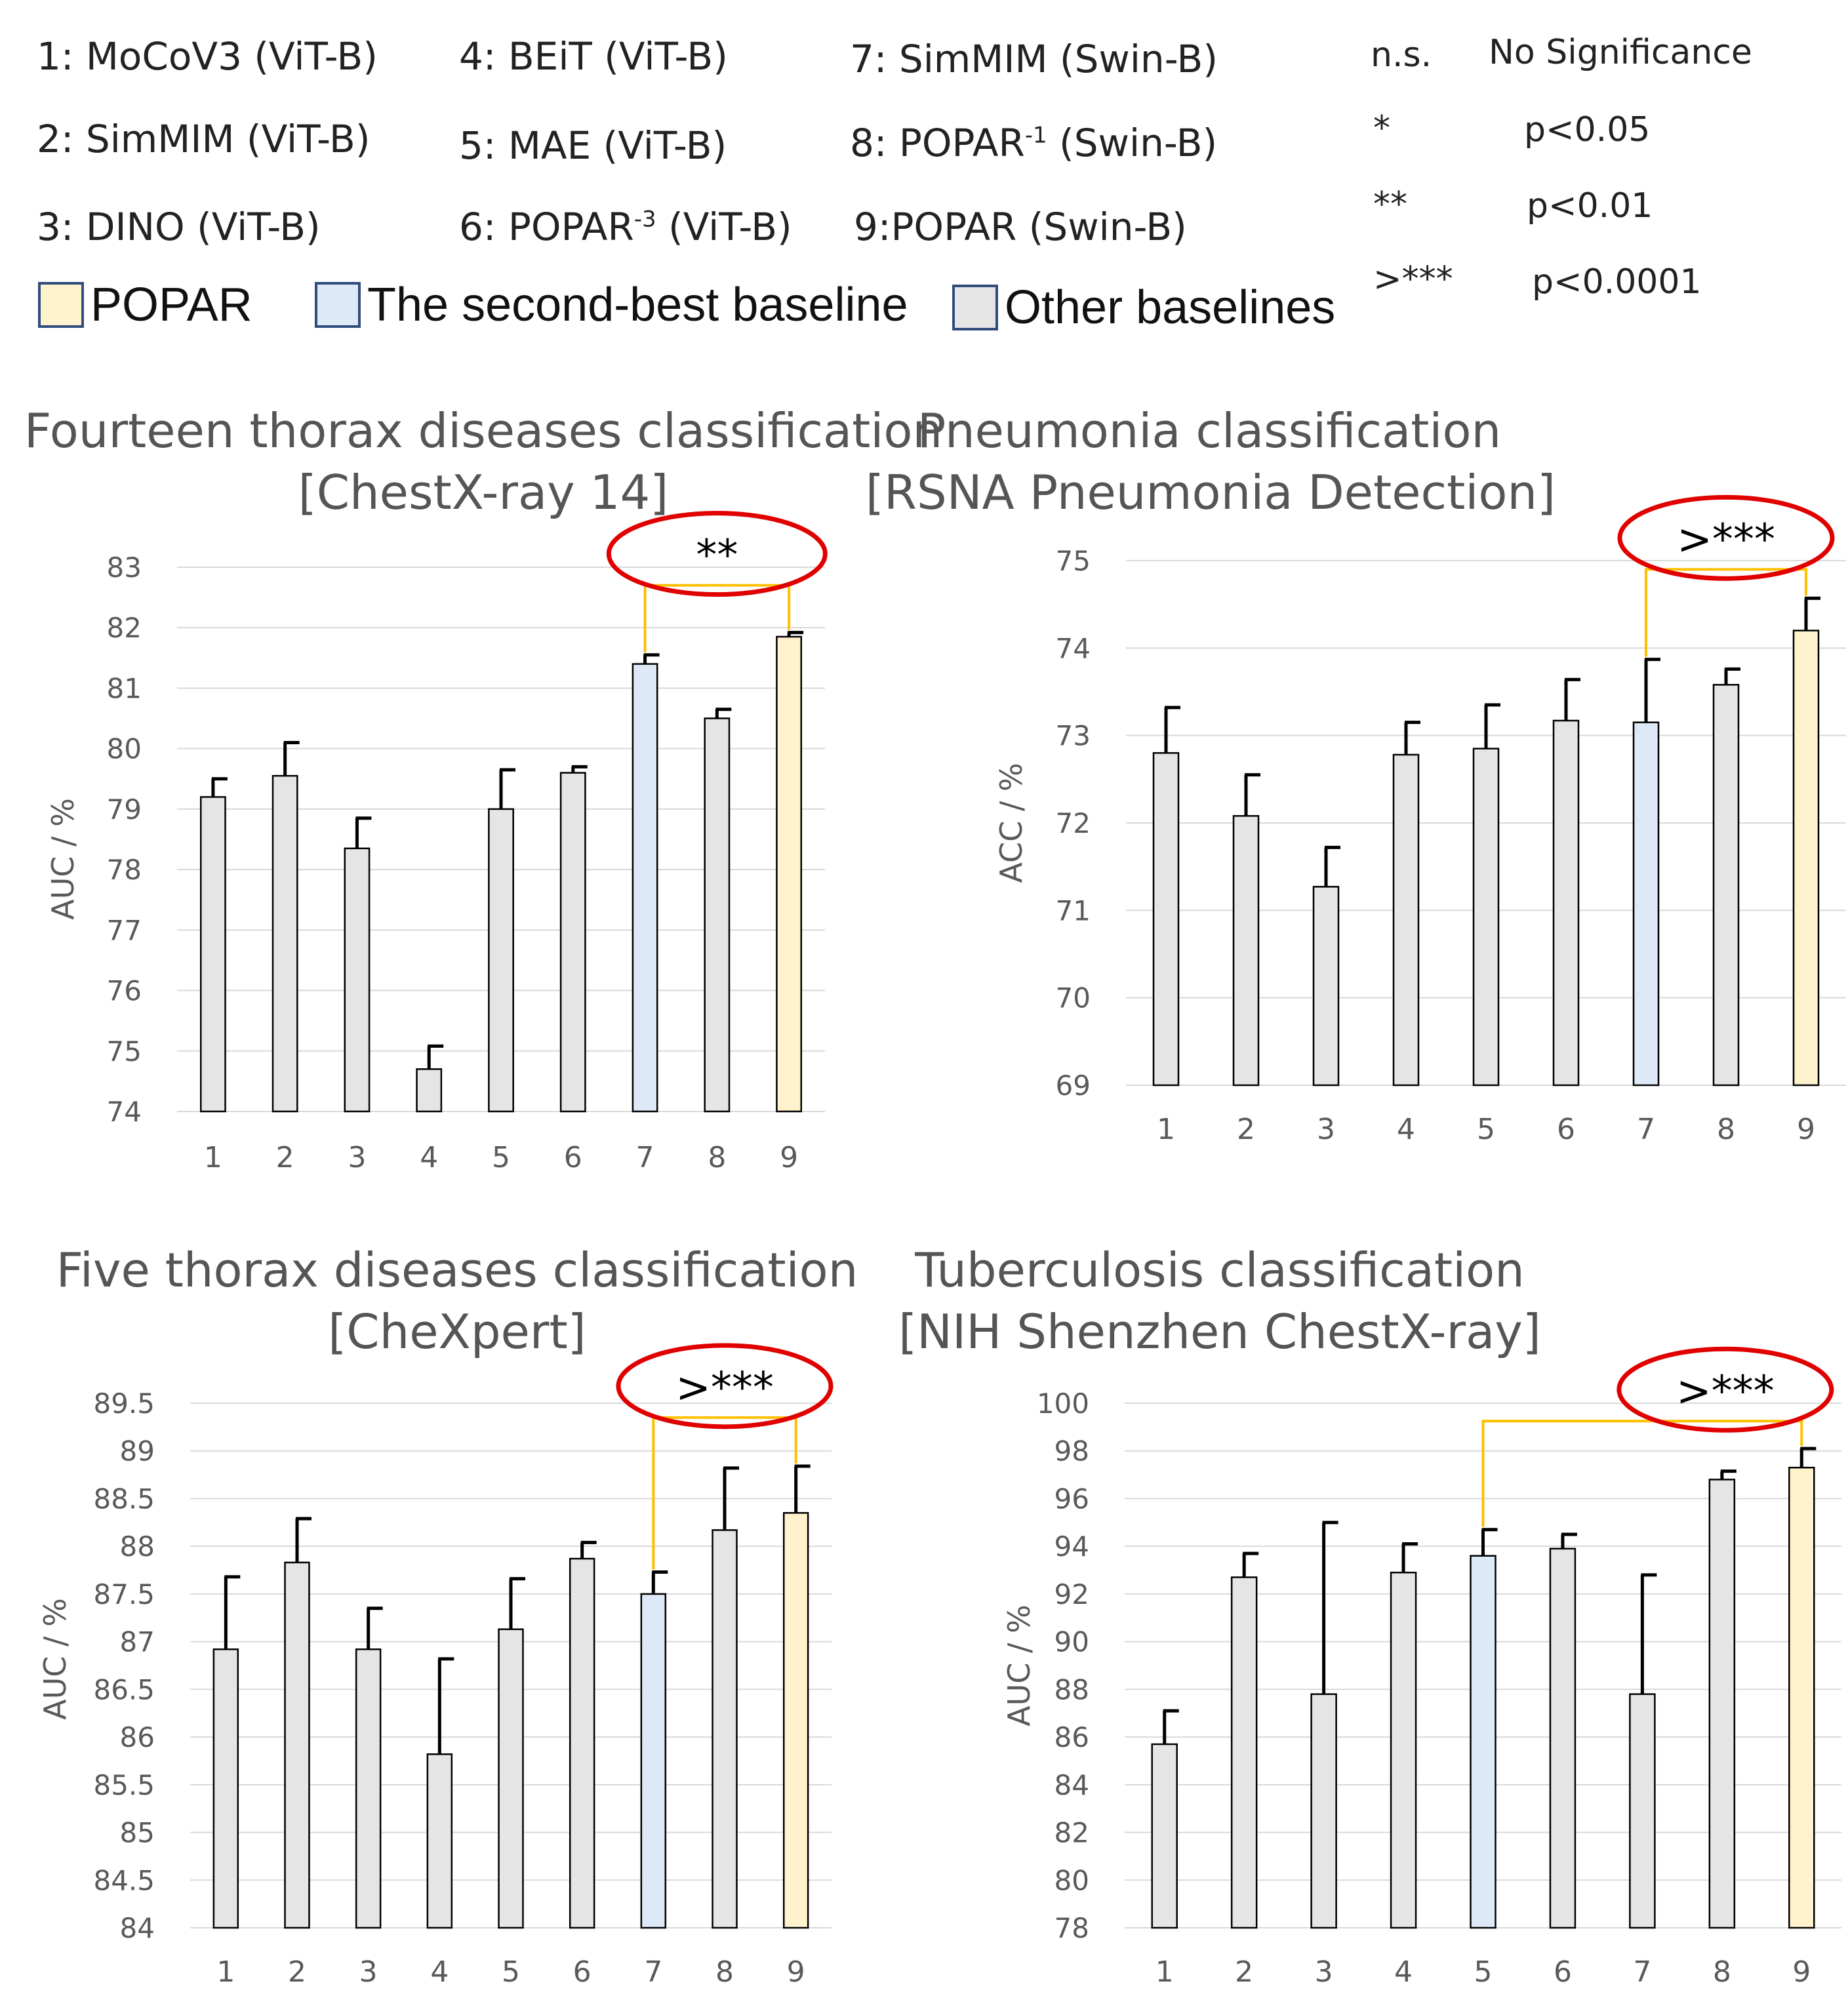 Image resolution: width=1848 pixels, height=2015 pixels. Describe the element at coordinates (483, 430) in the screenshot. I see `chart-title: Fourteen thorax diseases classification` at that location.